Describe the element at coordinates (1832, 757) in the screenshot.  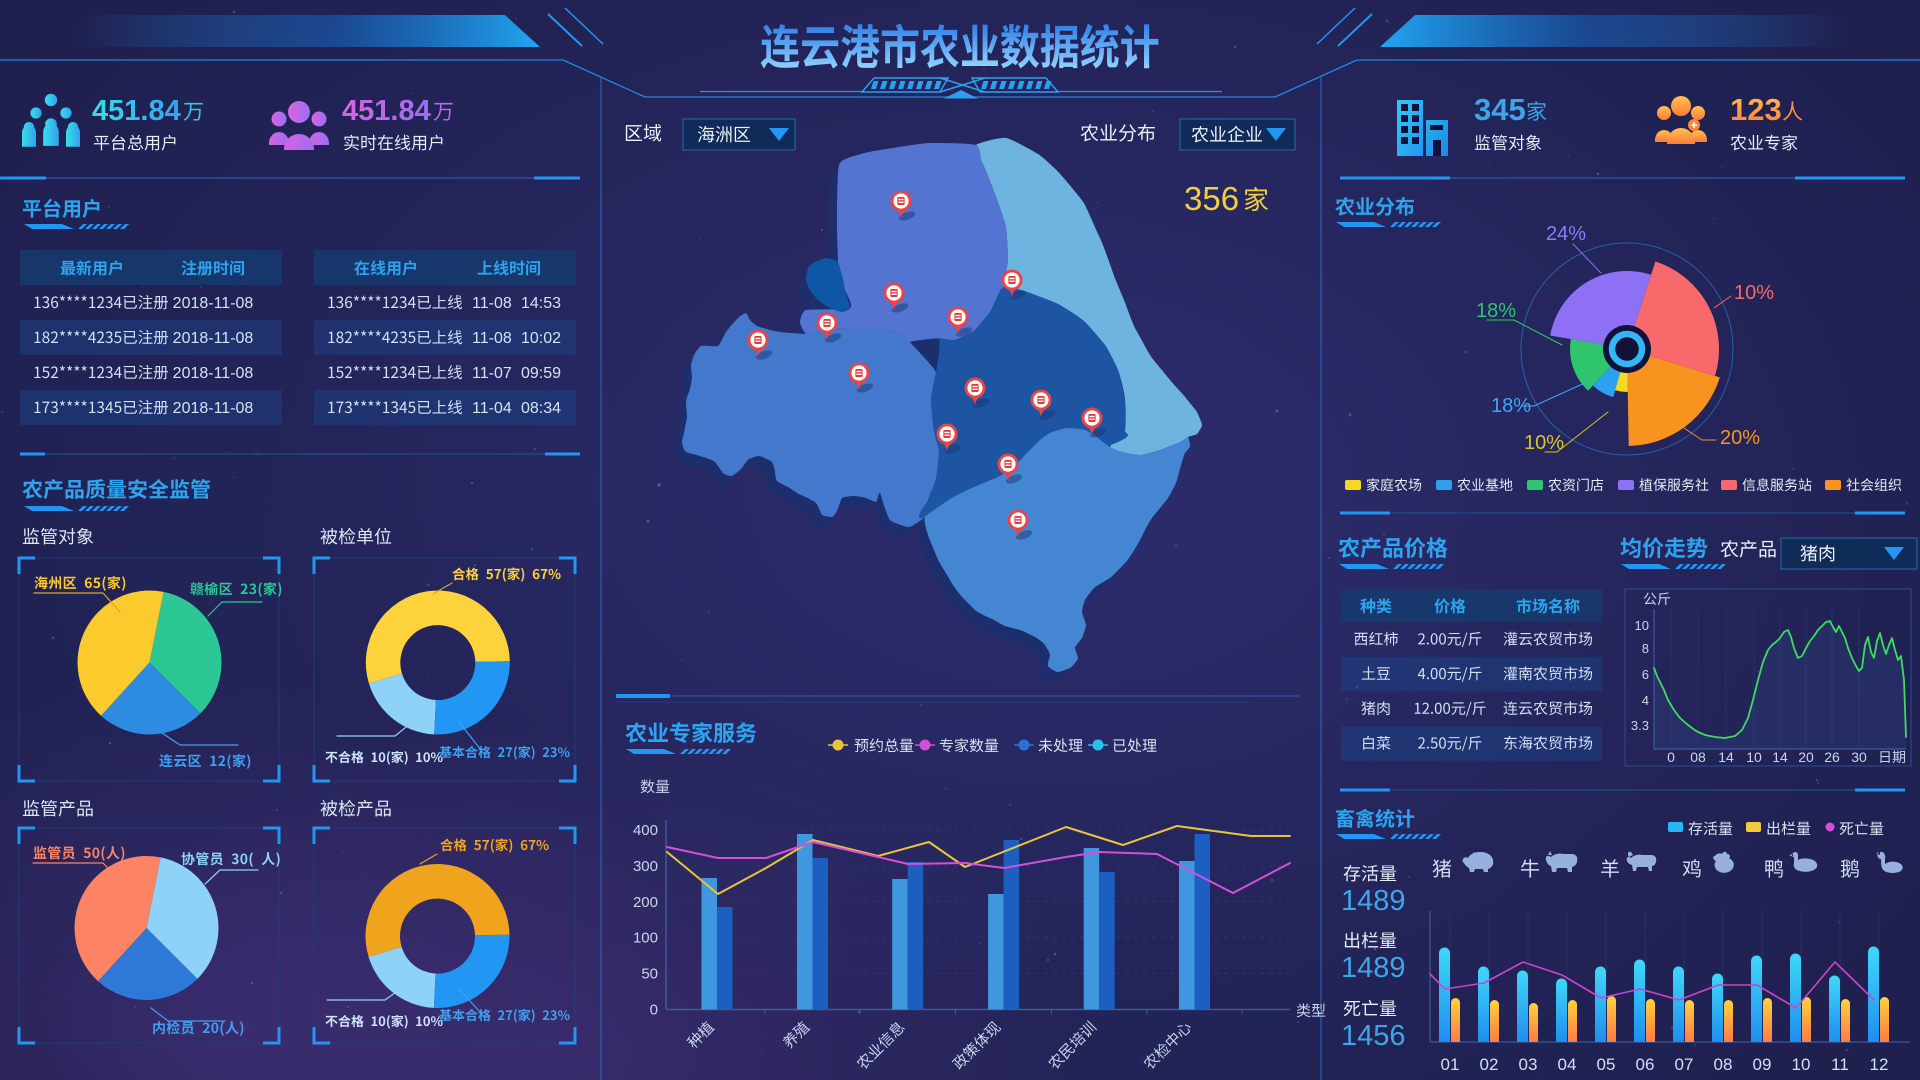
I see `svg-text: 26` at that location.